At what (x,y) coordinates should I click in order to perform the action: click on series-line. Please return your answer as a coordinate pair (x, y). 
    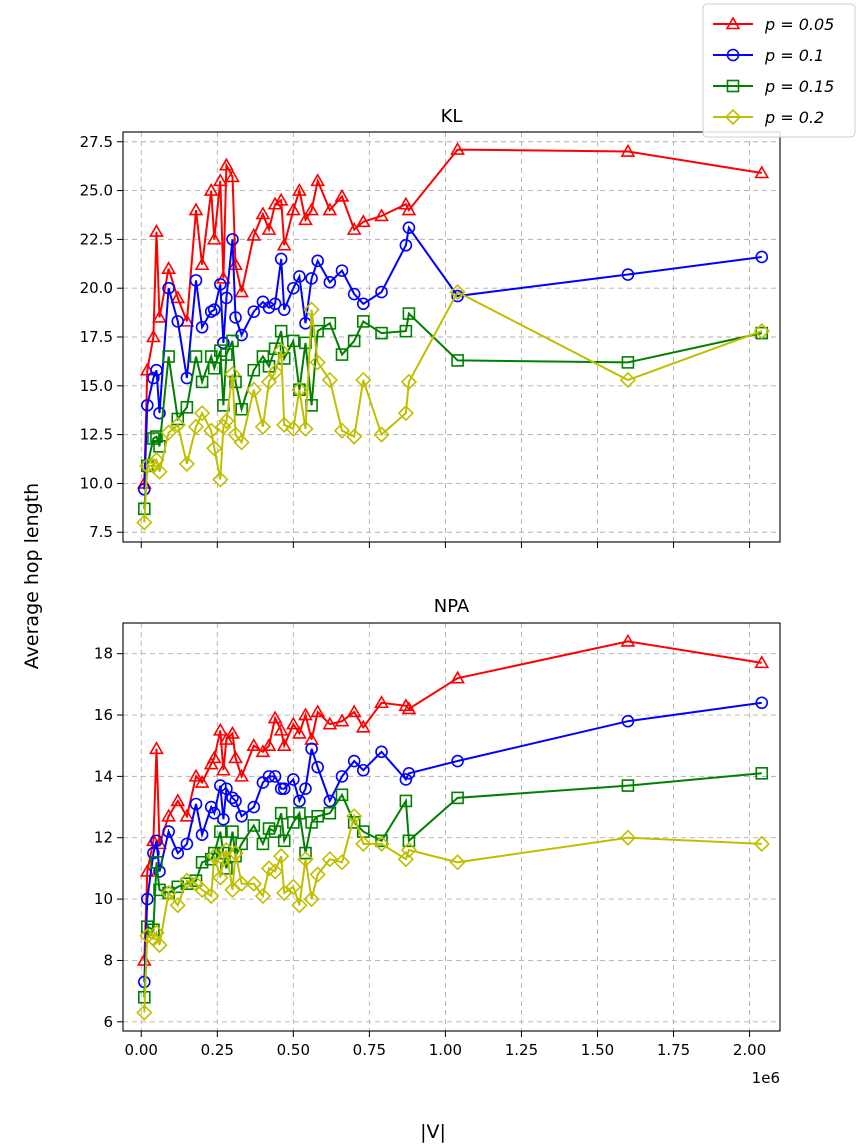
    Looking at the image, I should click on (452, 912).